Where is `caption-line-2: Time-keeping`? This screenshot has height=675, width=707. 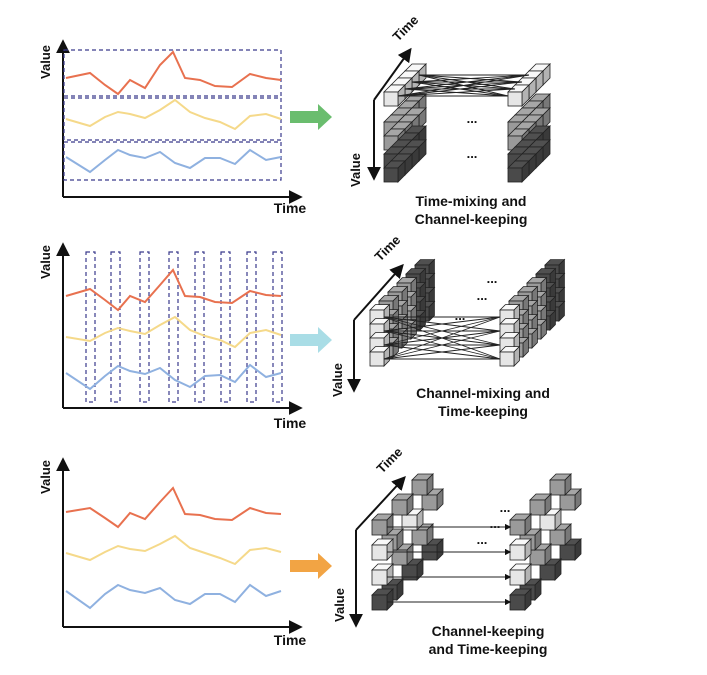
caption-line-2: Time-keeping is located at coordinates (483, 411).